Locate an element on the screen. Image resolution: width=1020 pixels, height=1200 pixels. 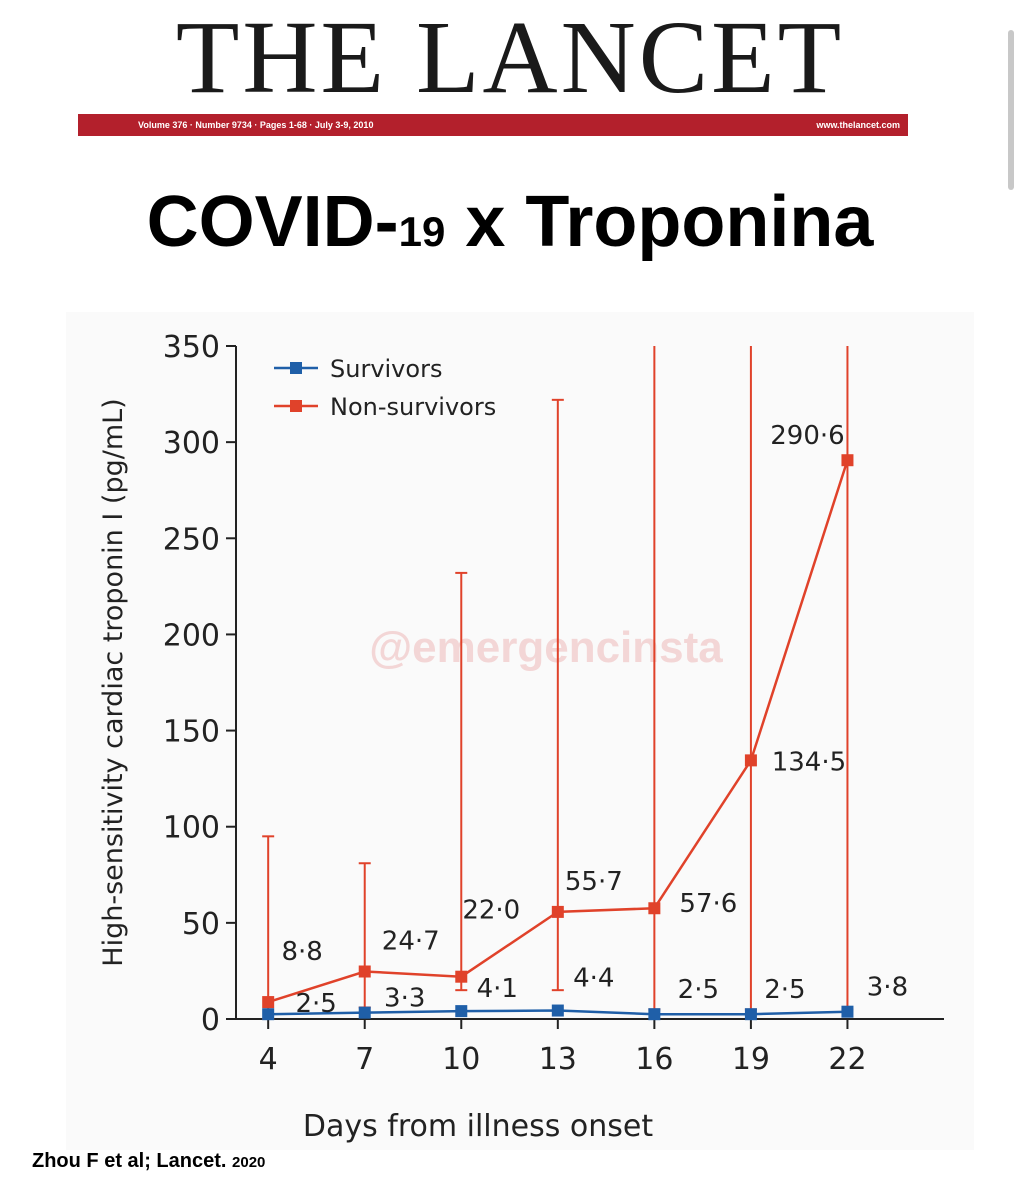
x-tick-label: 10 is located at coordinates (461, 1059).